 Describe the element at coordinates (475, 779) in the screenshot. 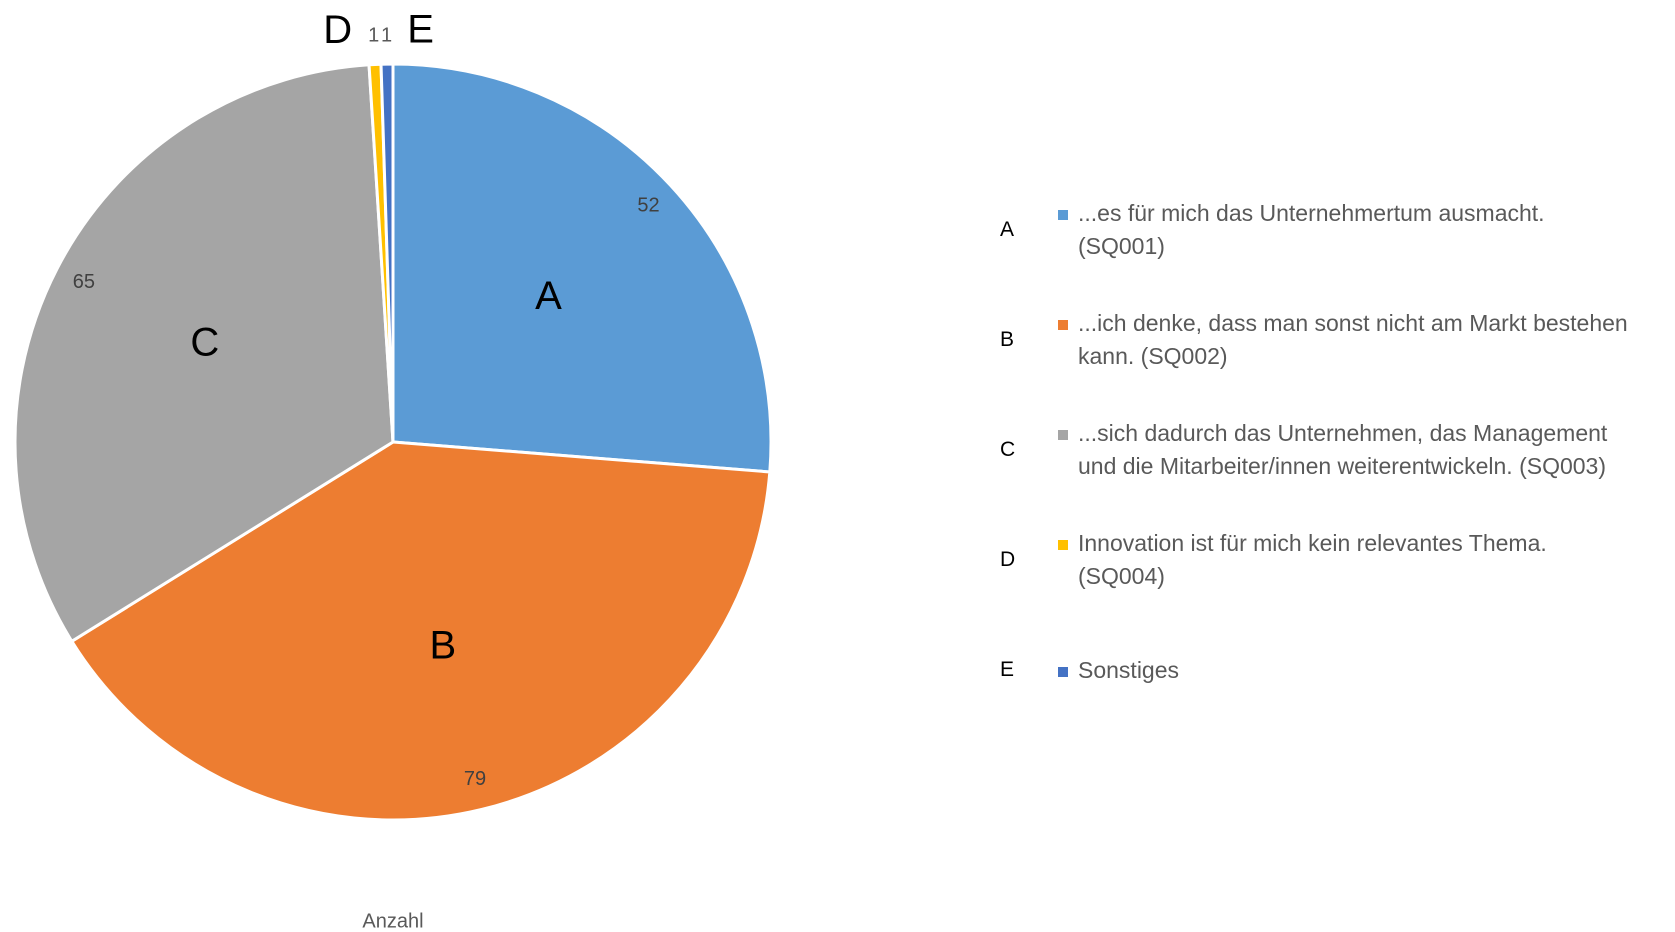

I see `value-label: 79` at that location.